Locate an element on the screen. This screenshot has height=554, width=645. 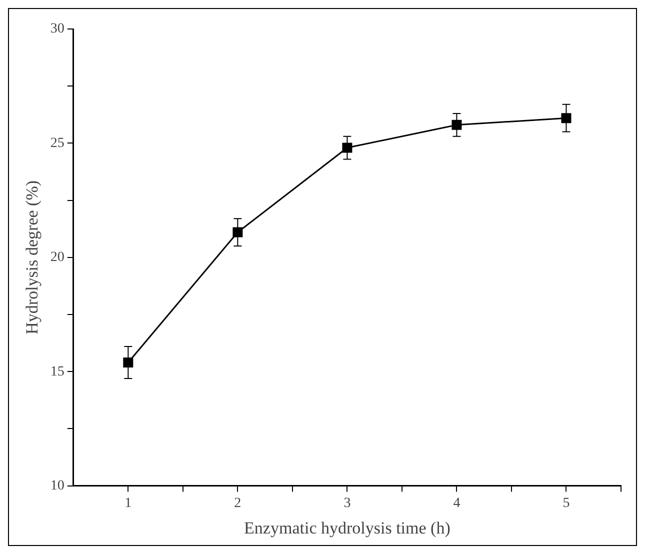
x-tick-label: 3 is located at coordinates (347, 503).